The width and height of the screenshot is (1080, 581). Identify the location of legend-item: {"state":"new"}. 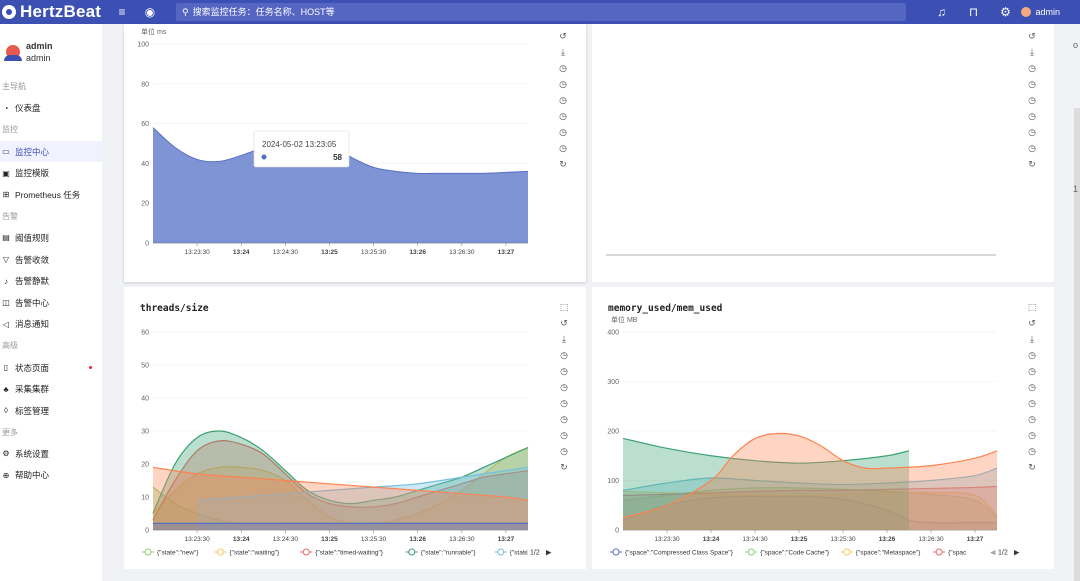
(170, 552).